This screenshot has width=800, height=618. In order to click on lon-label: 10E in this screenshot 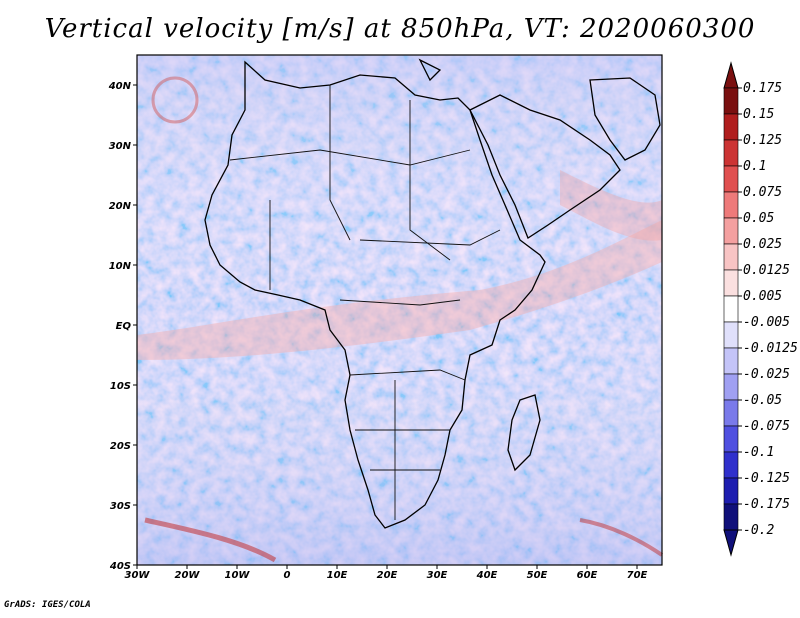, I will do `click(337, 575)`.